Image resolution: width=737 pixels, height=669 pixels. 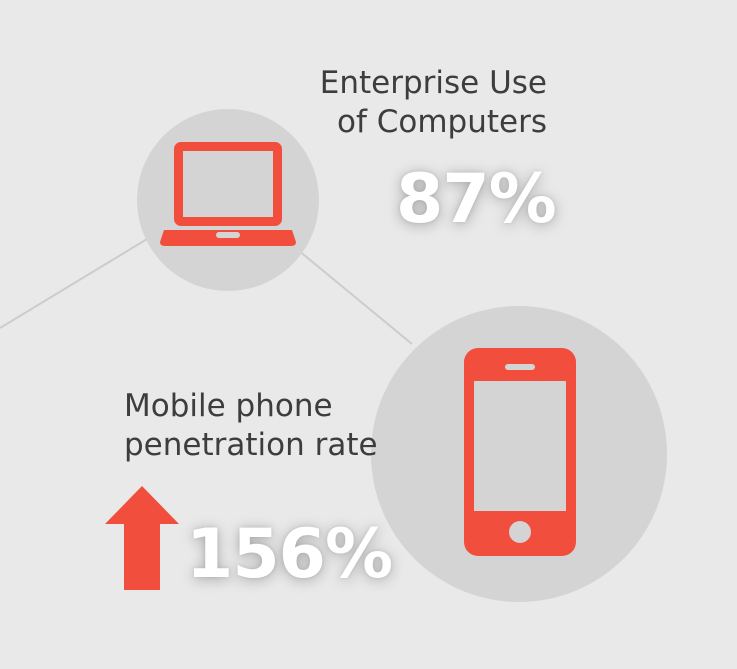 I want to click on enterprise-computers-label-line1: Enterprise Use, so click(x=433, y=83).